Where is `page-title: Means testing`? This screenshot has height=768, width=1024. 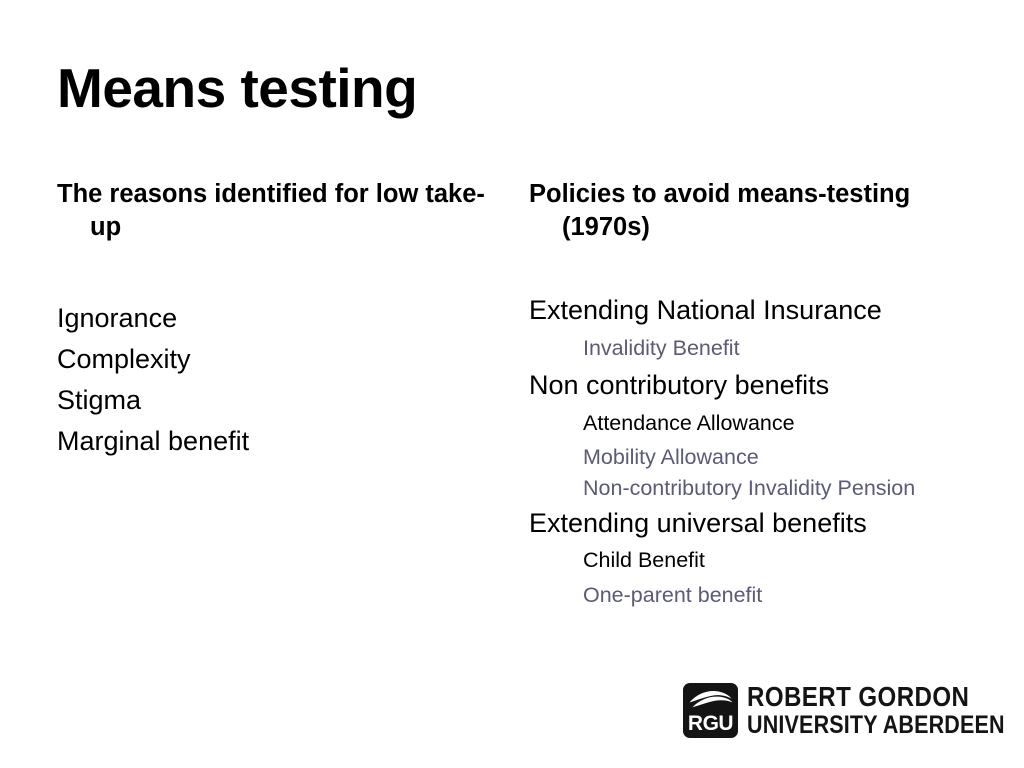
page-title: Means testing is located at coordinates (237, 88).